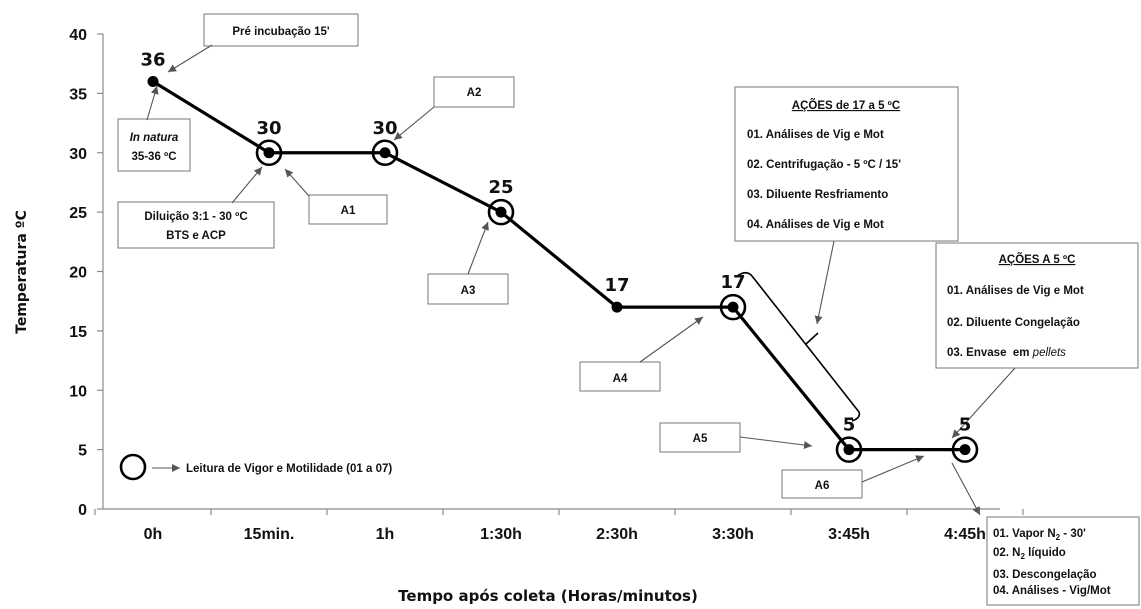 This screenshot has height=609, width=1141. What do you see at coordinates (414, 123) in the screenshot?
I see `a2-arrow` at bounding box center [414, 123].